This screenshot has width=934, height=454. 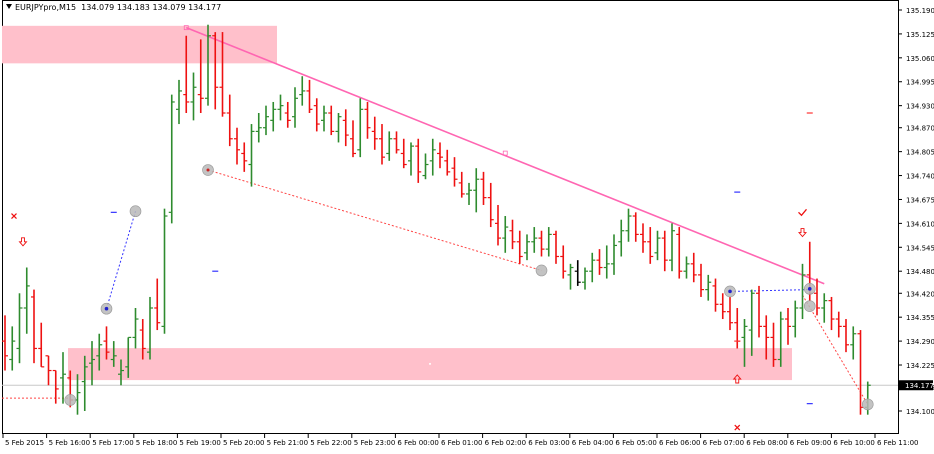 I want to click on price-tick-label: 135.125, so click(x=920, y=35).